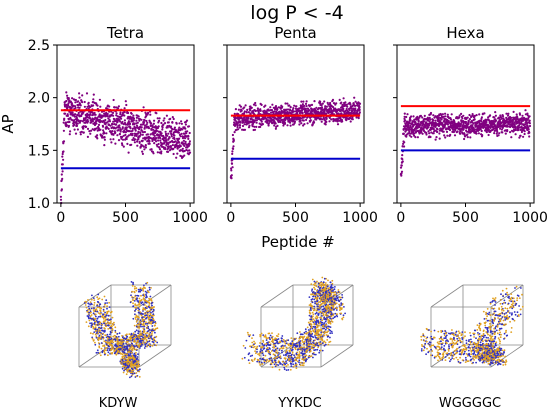 The image size is (555, 410). What do you see at coordinates (39, 204) in the screenshot?
I see `y-tick-label: 1.0` at bounding box center [39, 204].